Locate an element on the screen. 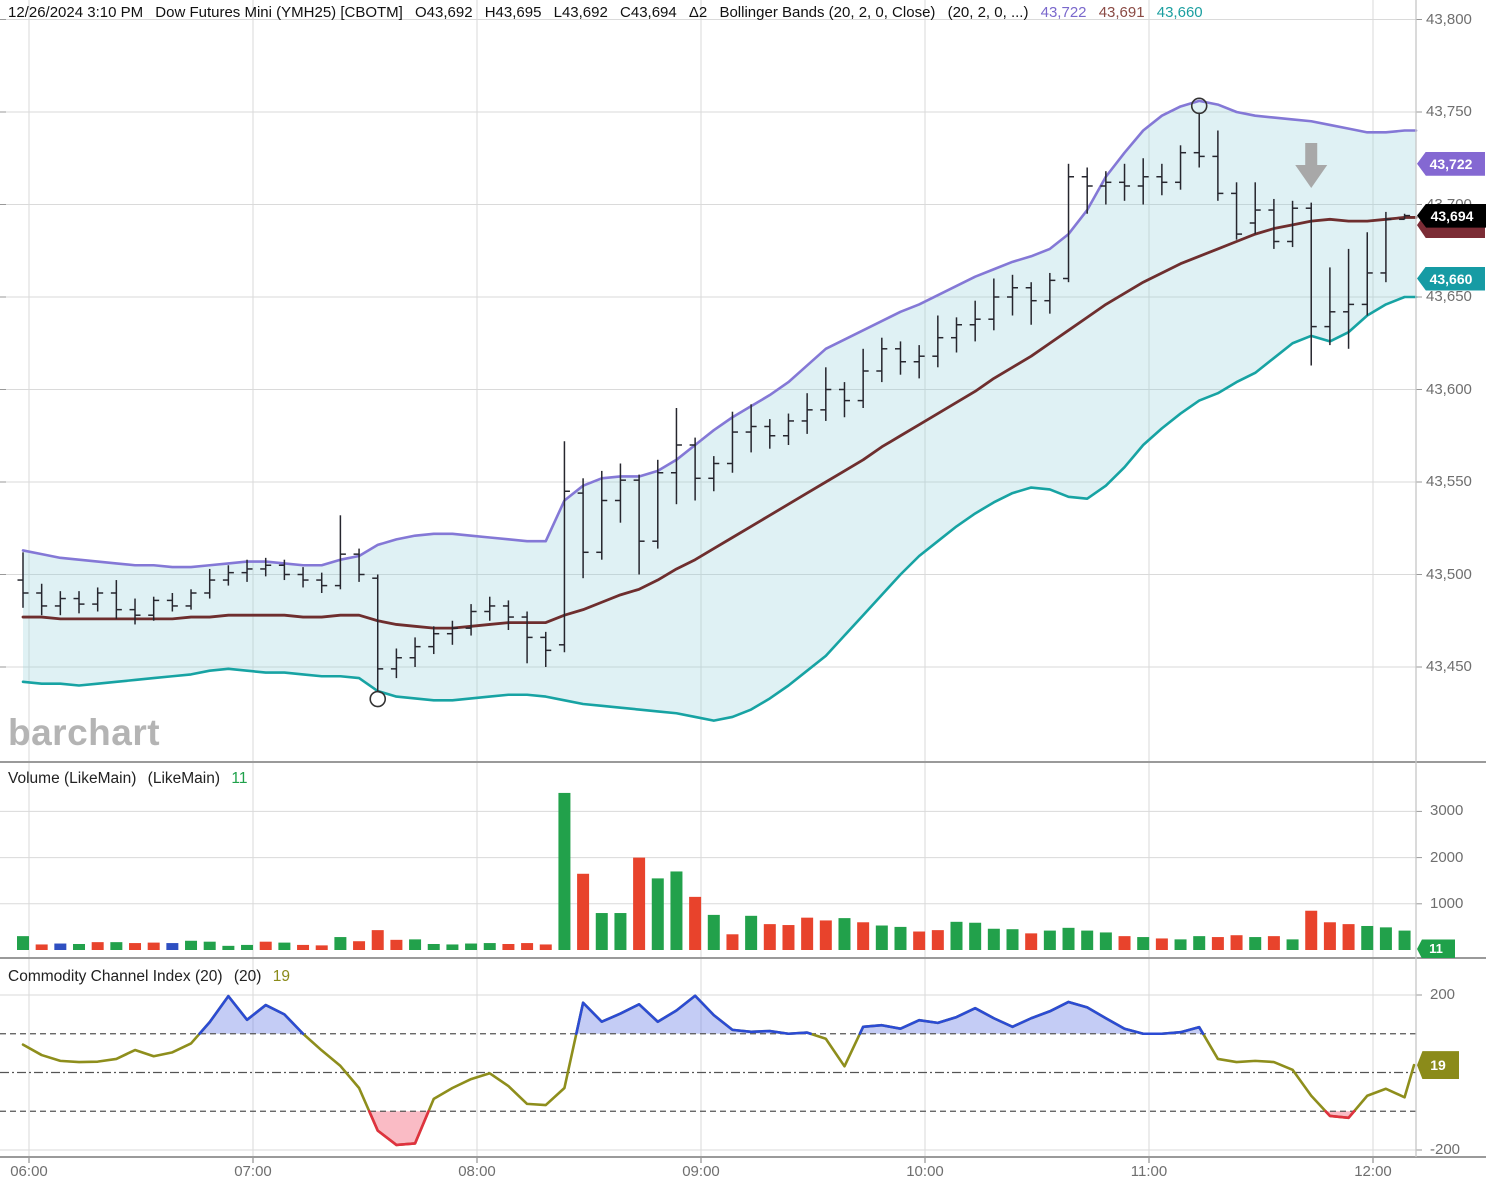 This screenshot has height=1191, width=1486. header-bb-lower-value: 43,660 is located at coordinates (1179, 12).